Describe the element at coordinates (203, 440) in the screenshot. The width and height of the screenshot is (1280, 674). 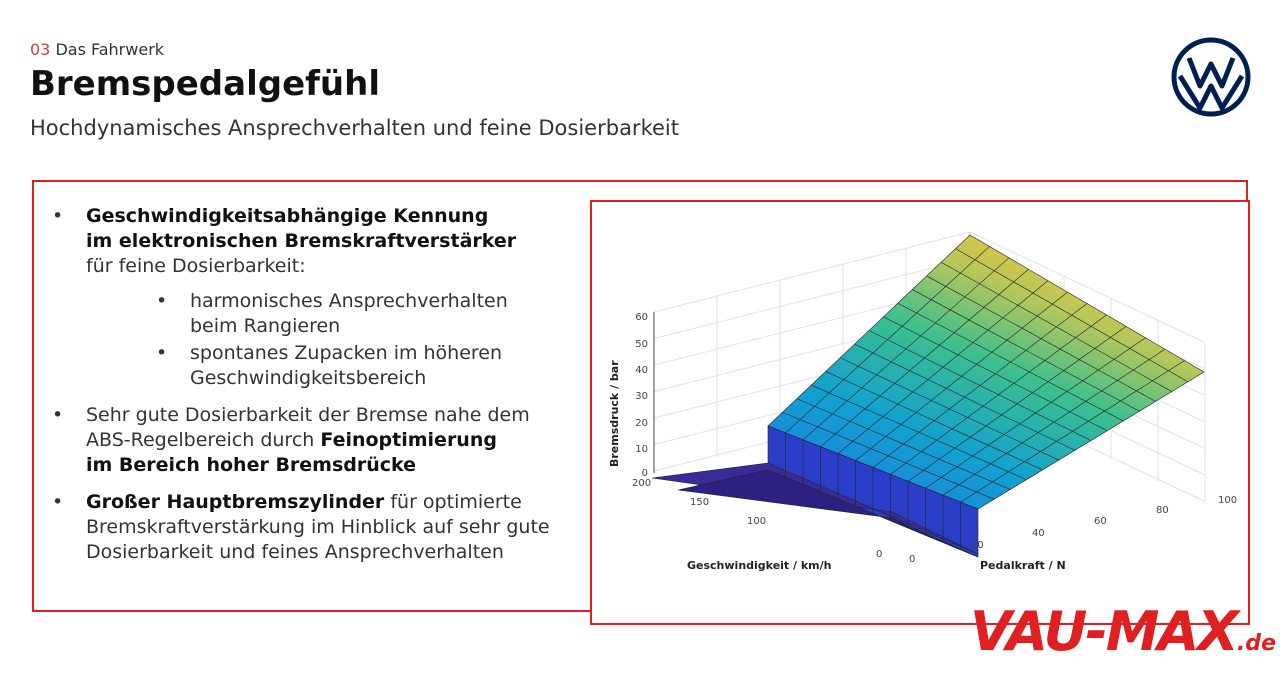
I see `bullet-text: ABS-Regelbereich durch` at that location.